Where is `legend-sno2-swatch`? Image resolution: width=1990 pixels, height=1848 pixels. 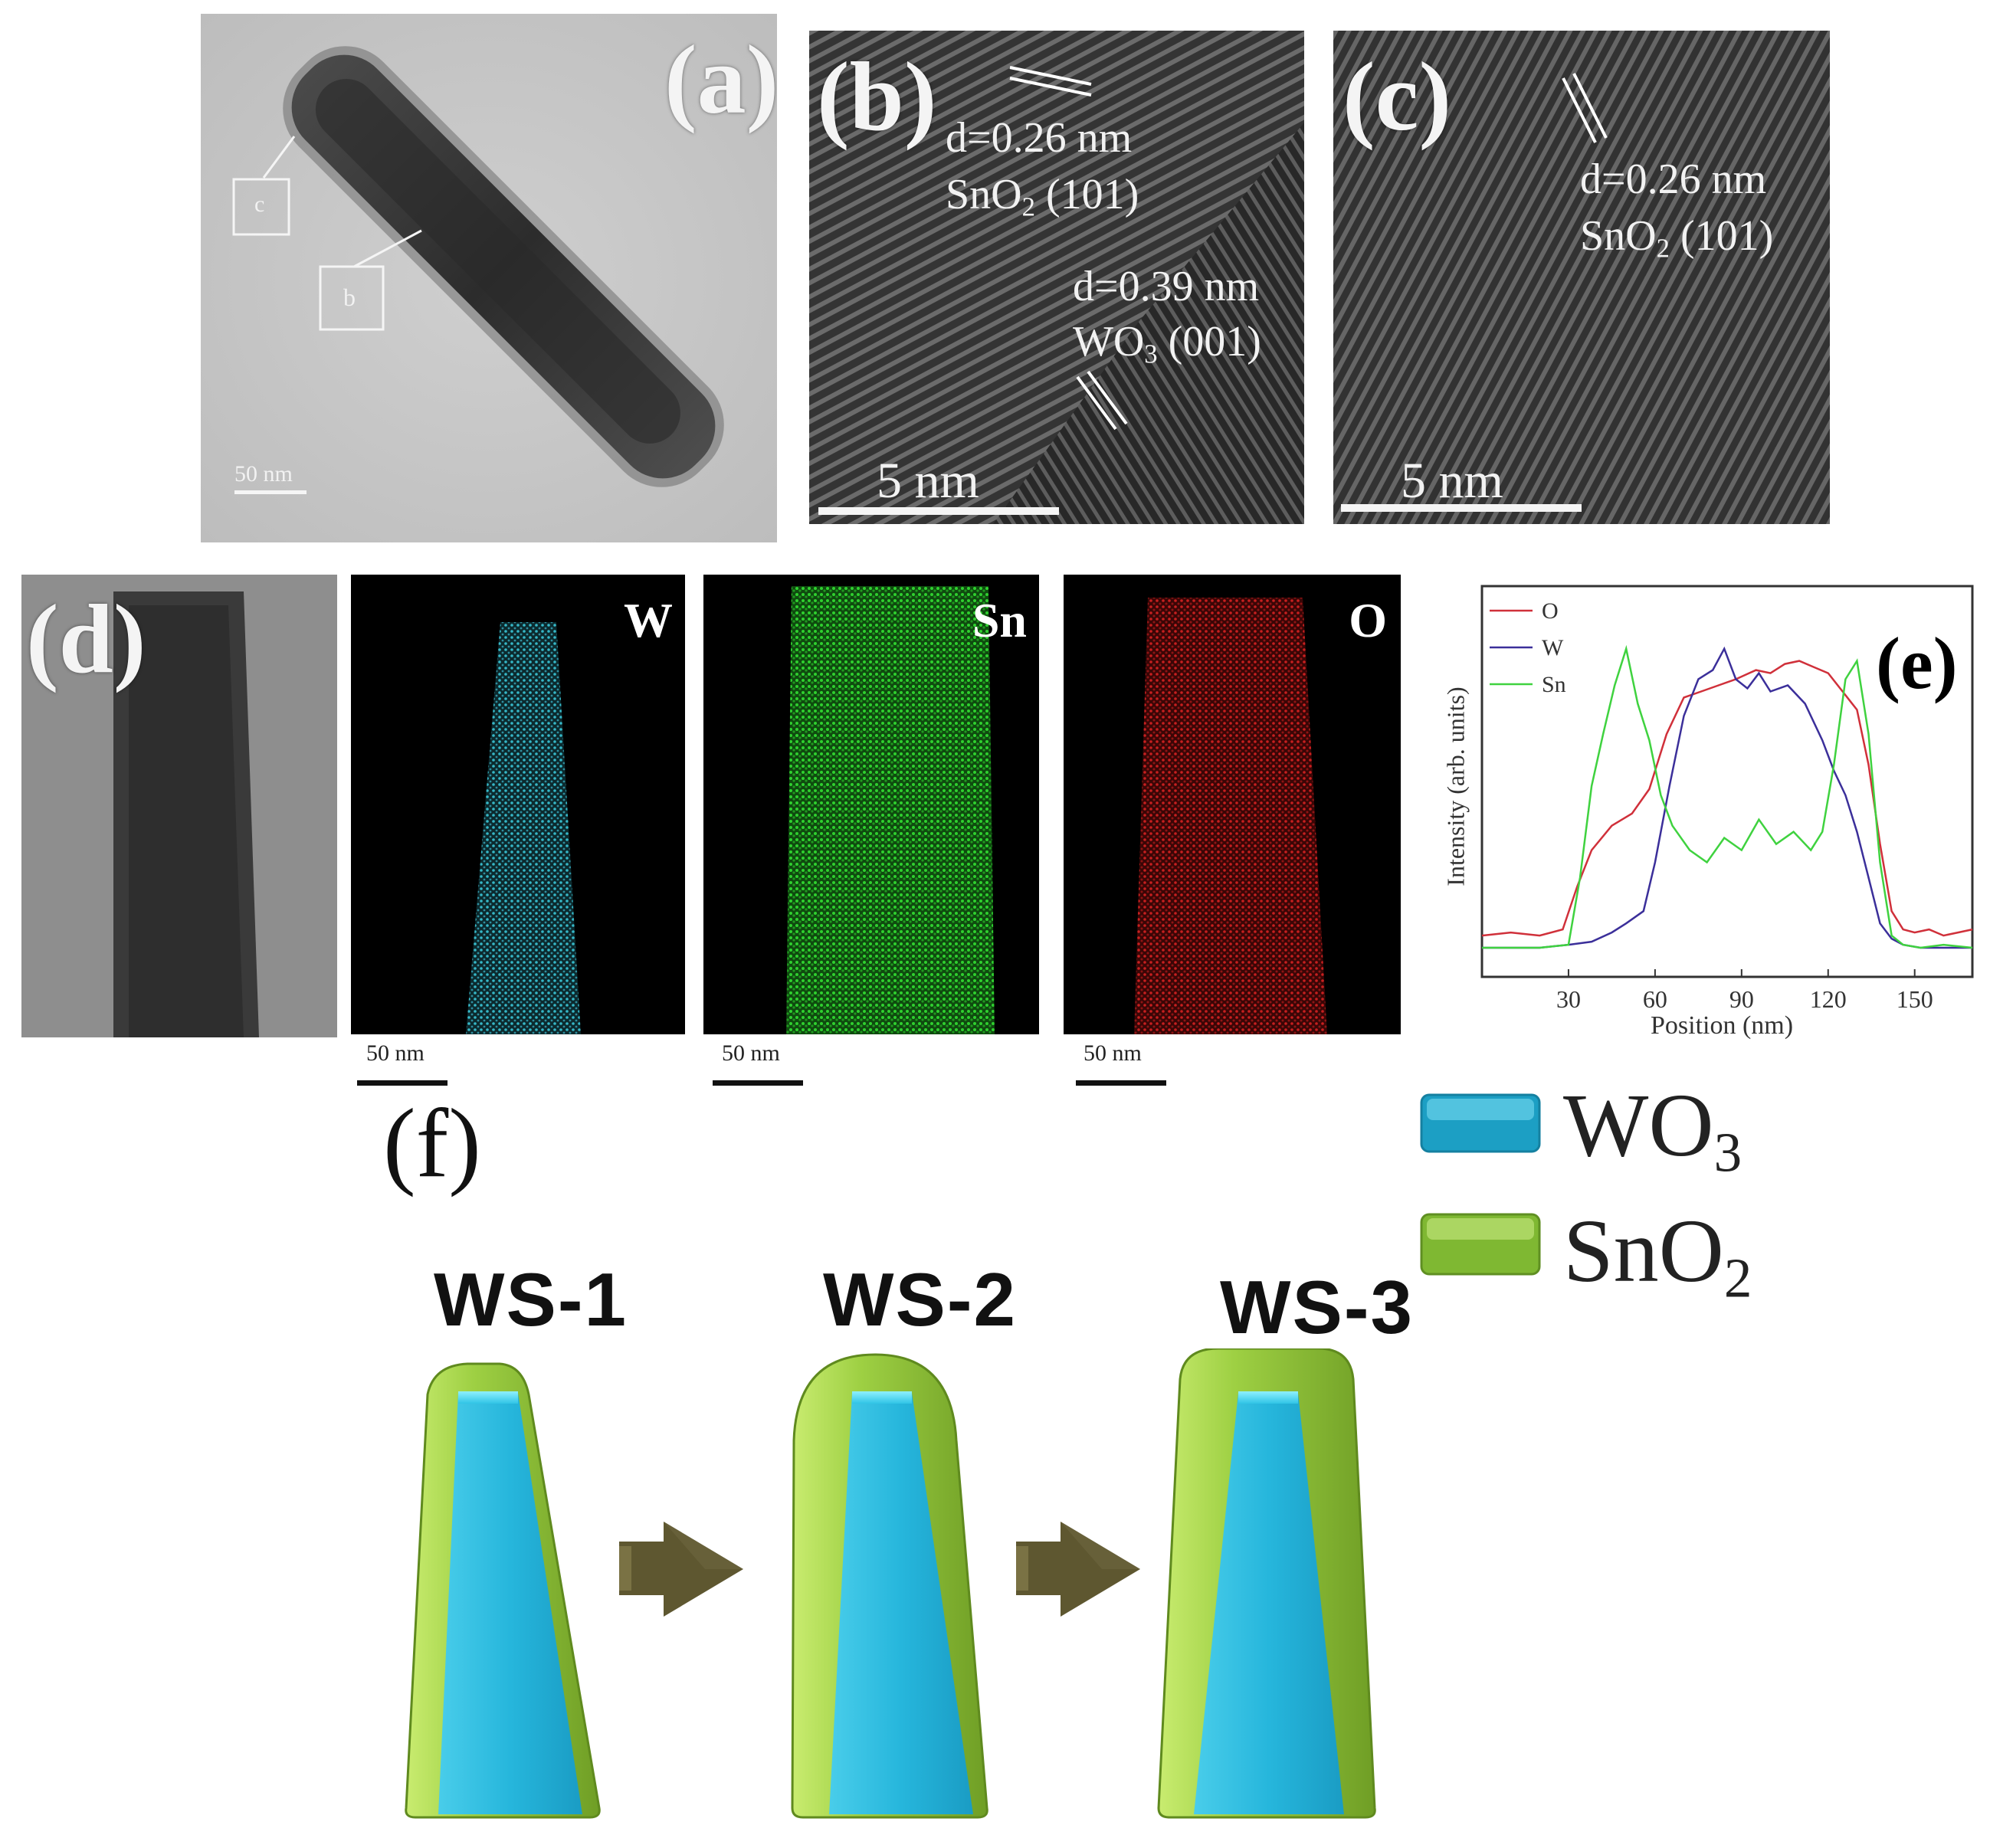
legend-sno2-swatch is located at coordinates (1480, 1244).